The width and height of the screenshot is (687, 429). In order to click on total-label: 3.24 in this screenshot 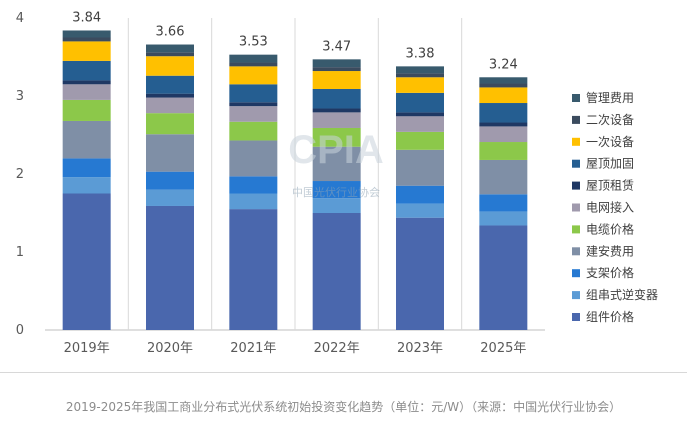, I will do `click(503, 64)`.